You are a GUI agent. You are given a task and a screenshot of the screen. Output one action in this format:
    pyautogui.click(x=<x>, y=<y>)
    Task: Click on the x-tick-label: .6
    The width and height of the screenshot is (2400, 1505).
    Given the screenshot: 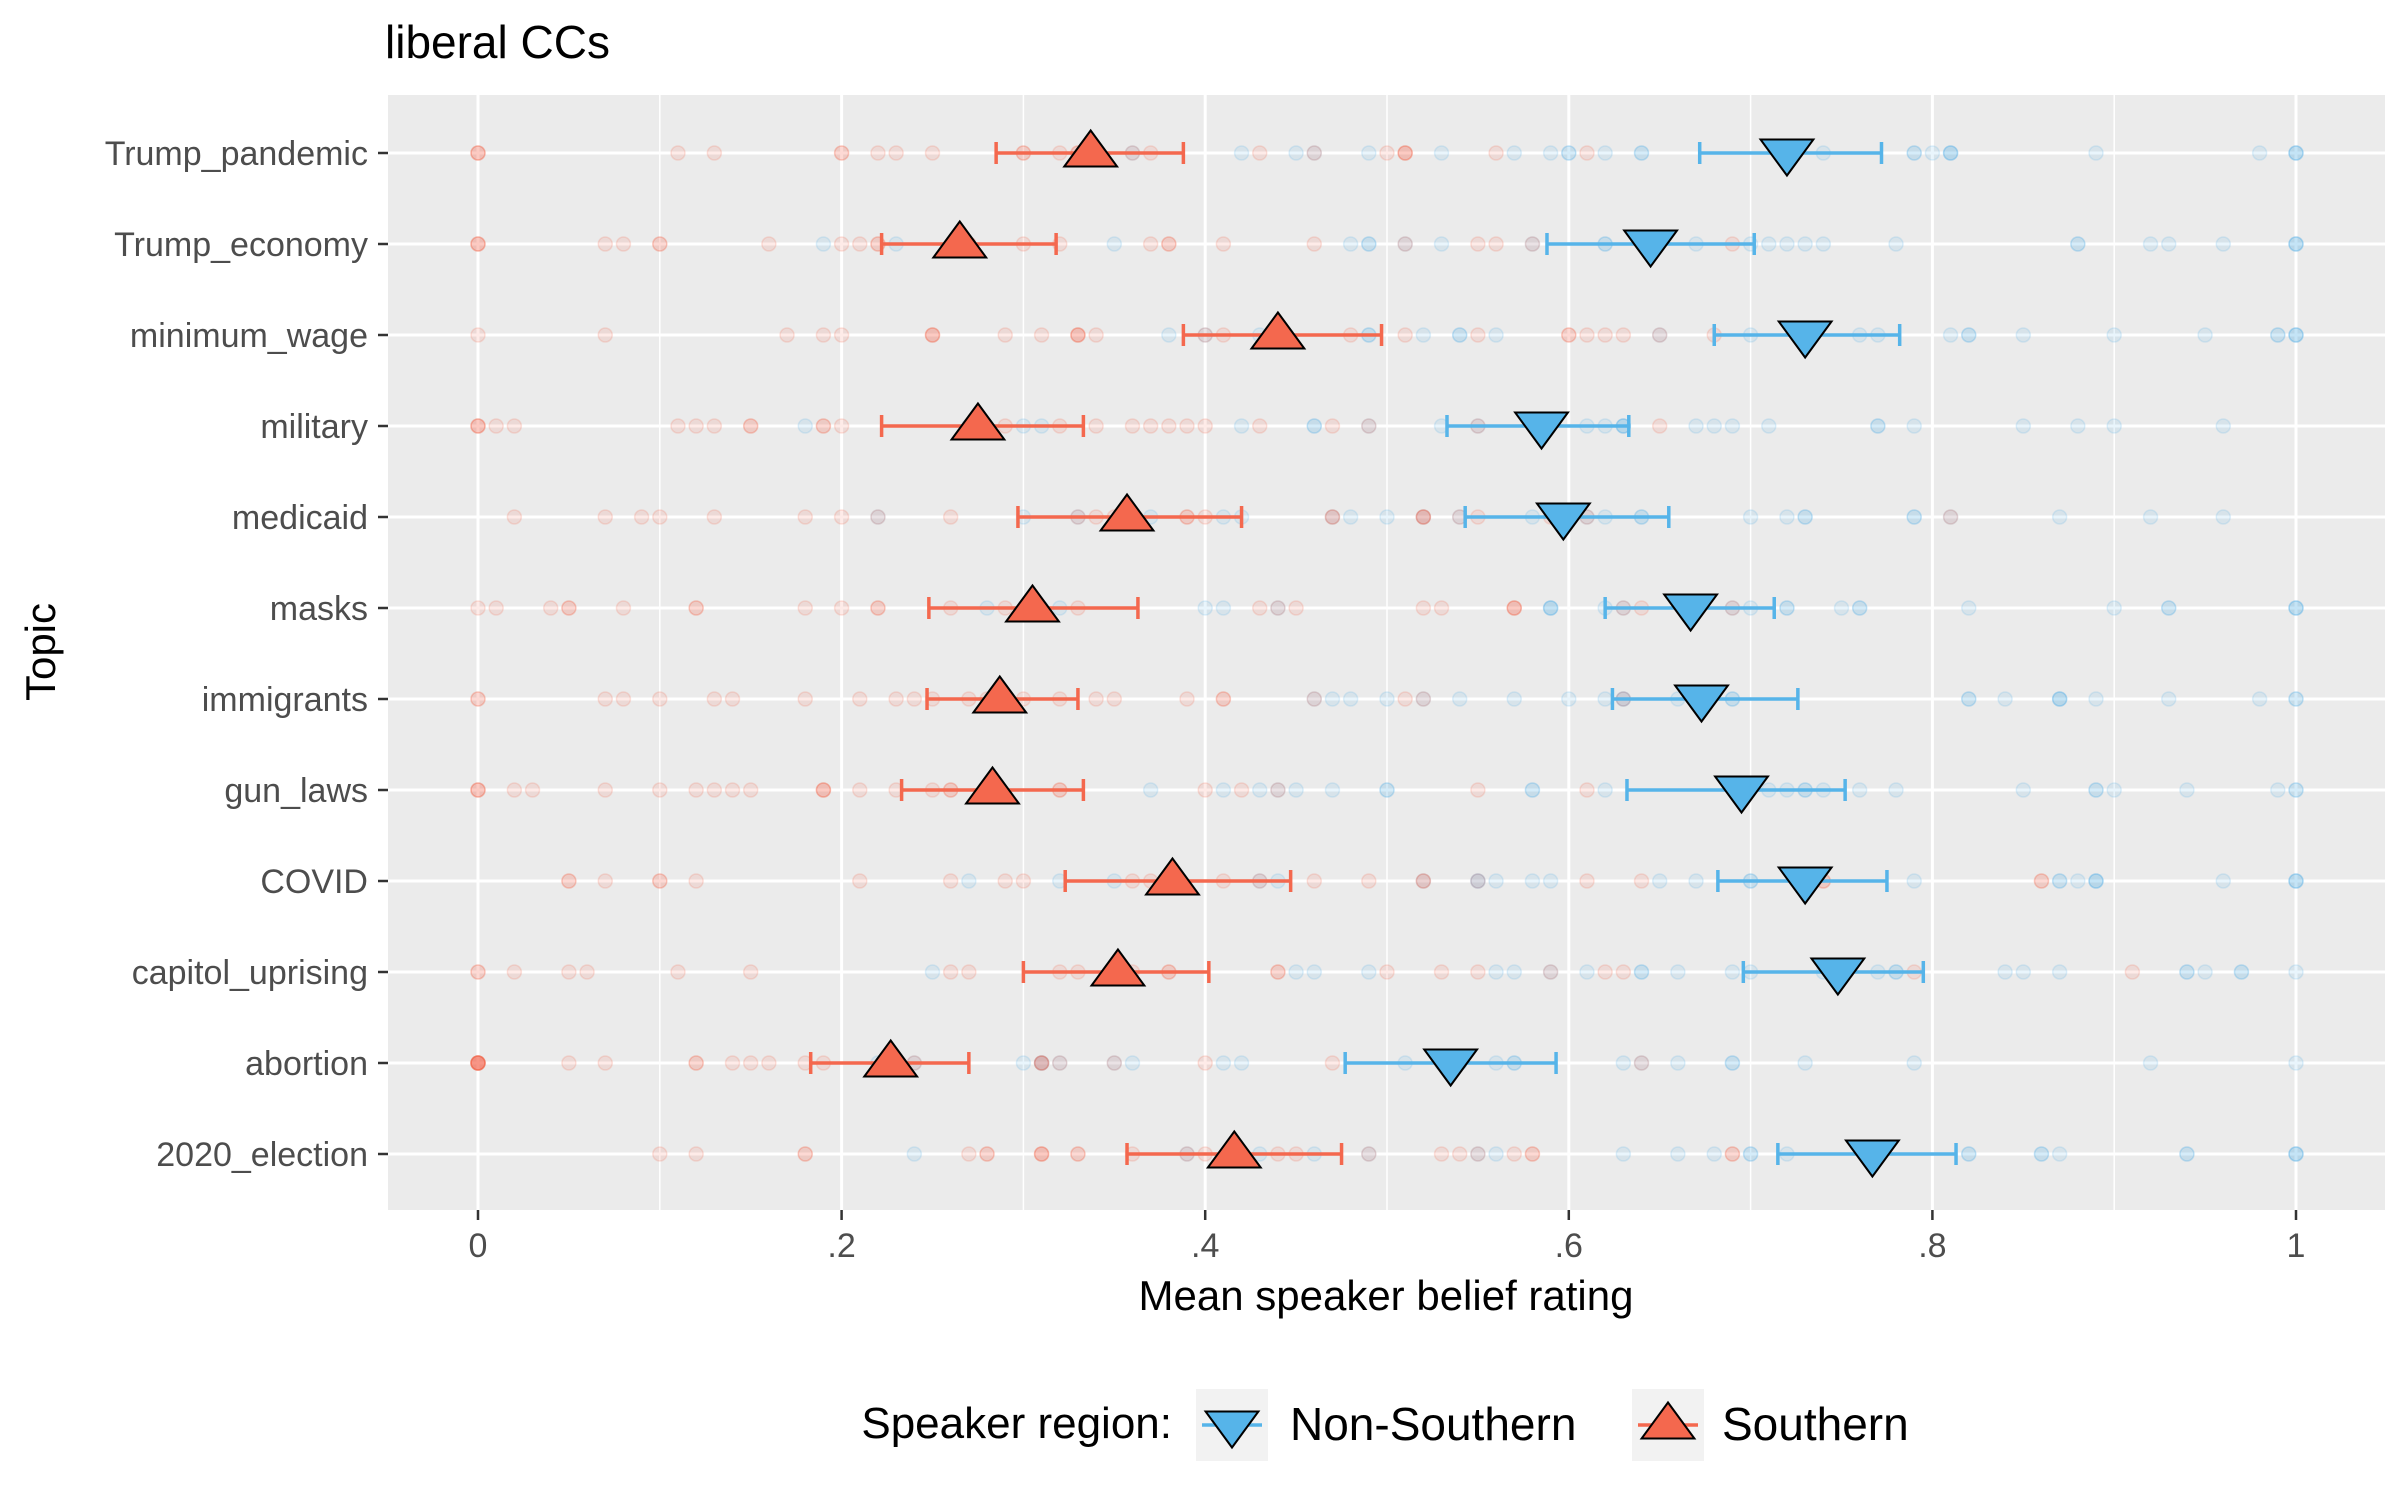 What is the action you would take?
    pyautogui.click(x=1569, y=1246)
    